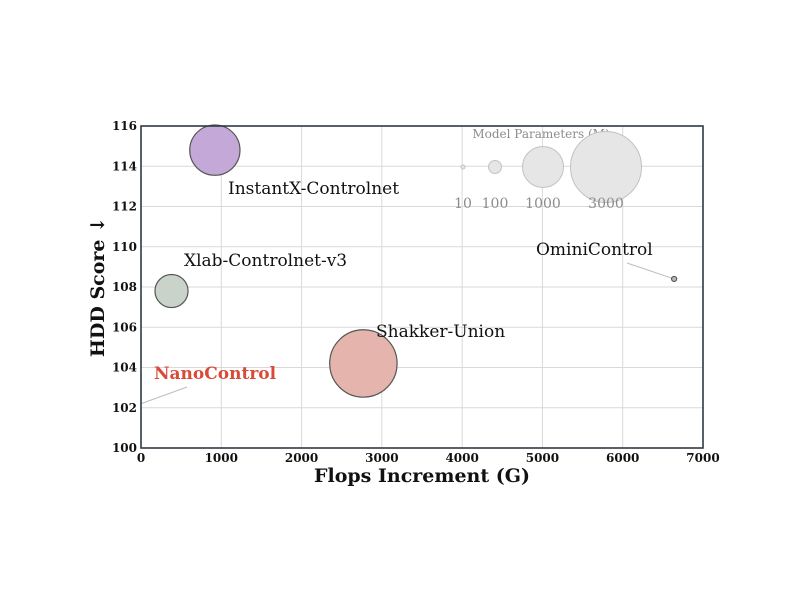 This screenshot has width=800, height=605. I want to click on size-legend-label: 3000, so click(606, 204).